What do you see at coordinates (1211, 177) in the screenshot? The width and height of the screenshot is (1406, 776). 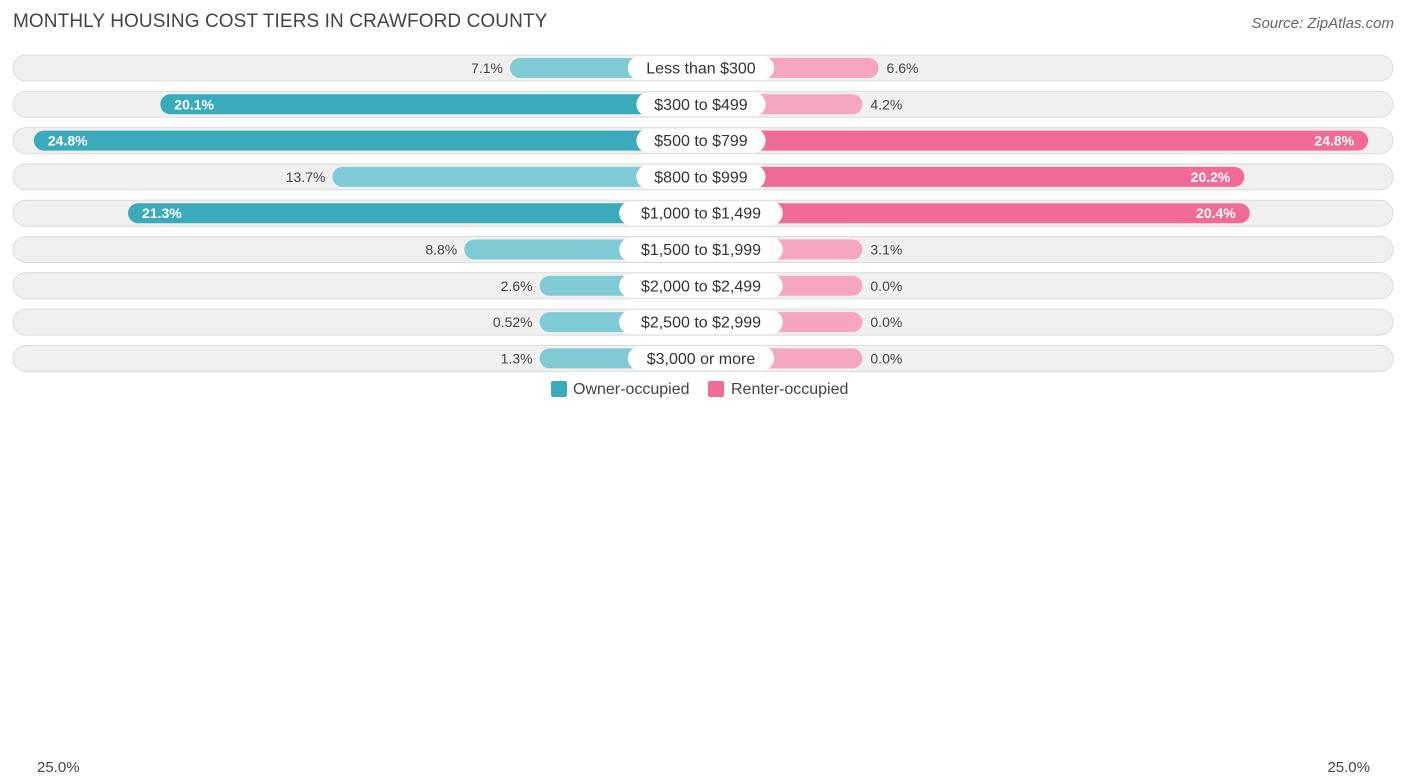 I see `renter-value-label: 20.2%` at bounding box center [1211, 177].